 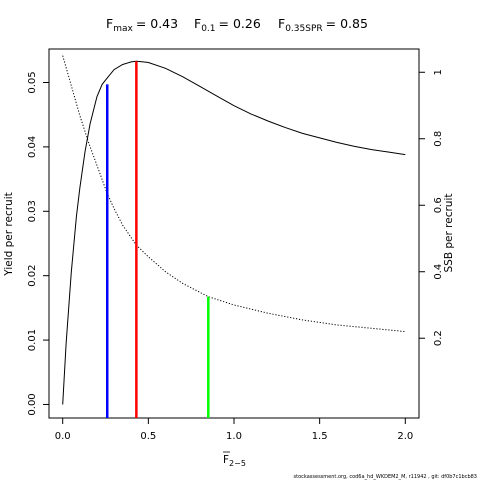 What do you see at coordinates (323, 25) in the screenshot?
I see `title-f035spr: F0.35SPR = 0.85` at bounding box center [323, 25].